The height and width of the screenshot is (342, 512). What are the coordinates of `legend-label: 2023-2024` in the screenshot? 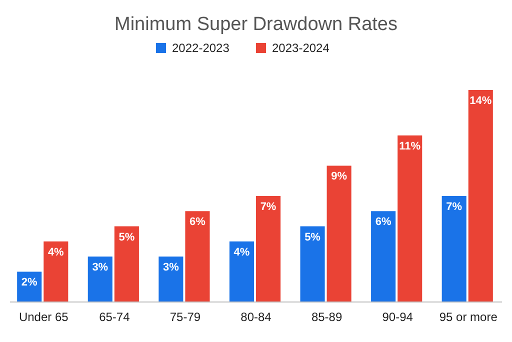 It's located at (301, 48).